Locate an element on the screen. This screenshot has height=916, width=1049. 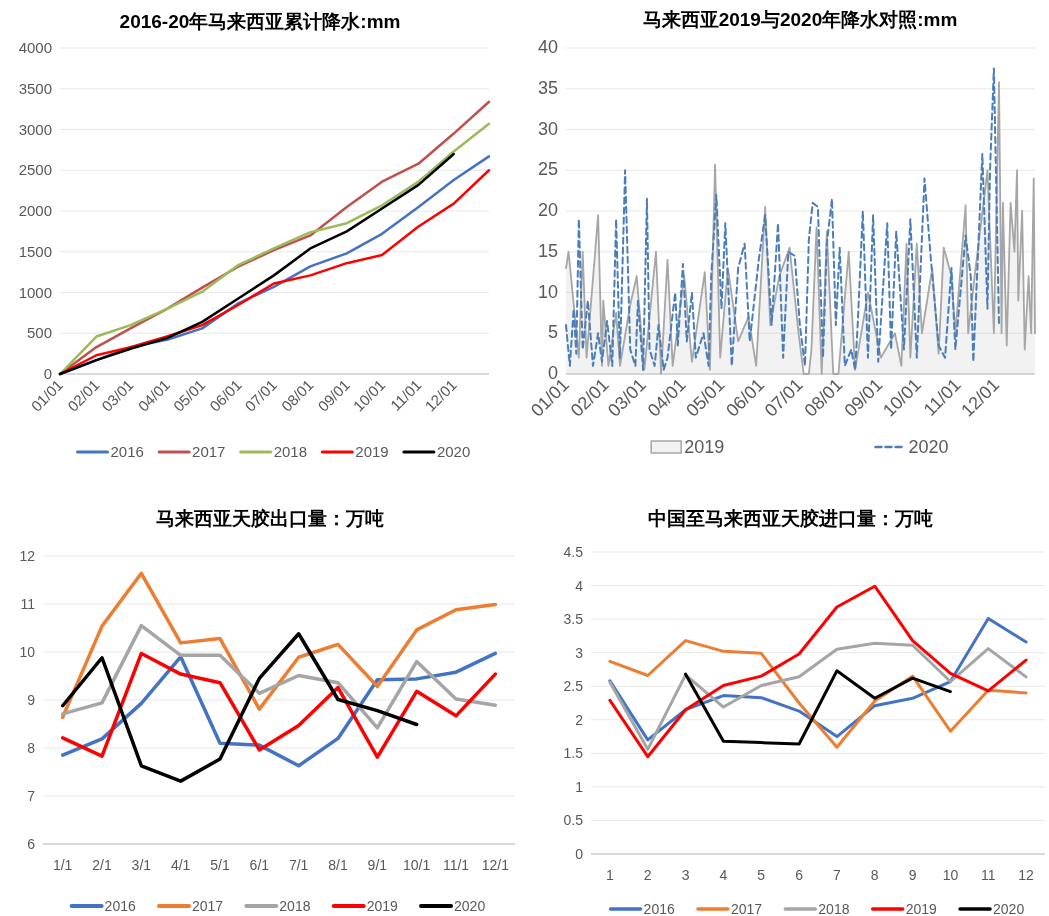
x-tick-label: 11 is located at coordinates (988, 875).